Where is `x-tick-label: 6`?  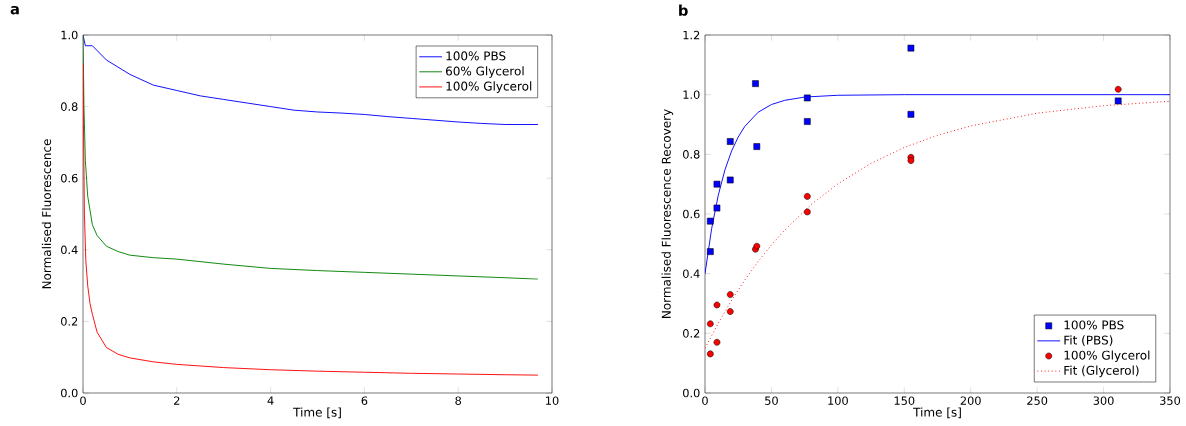
x-tick-label: 6 is located at coordinates (364, 400).